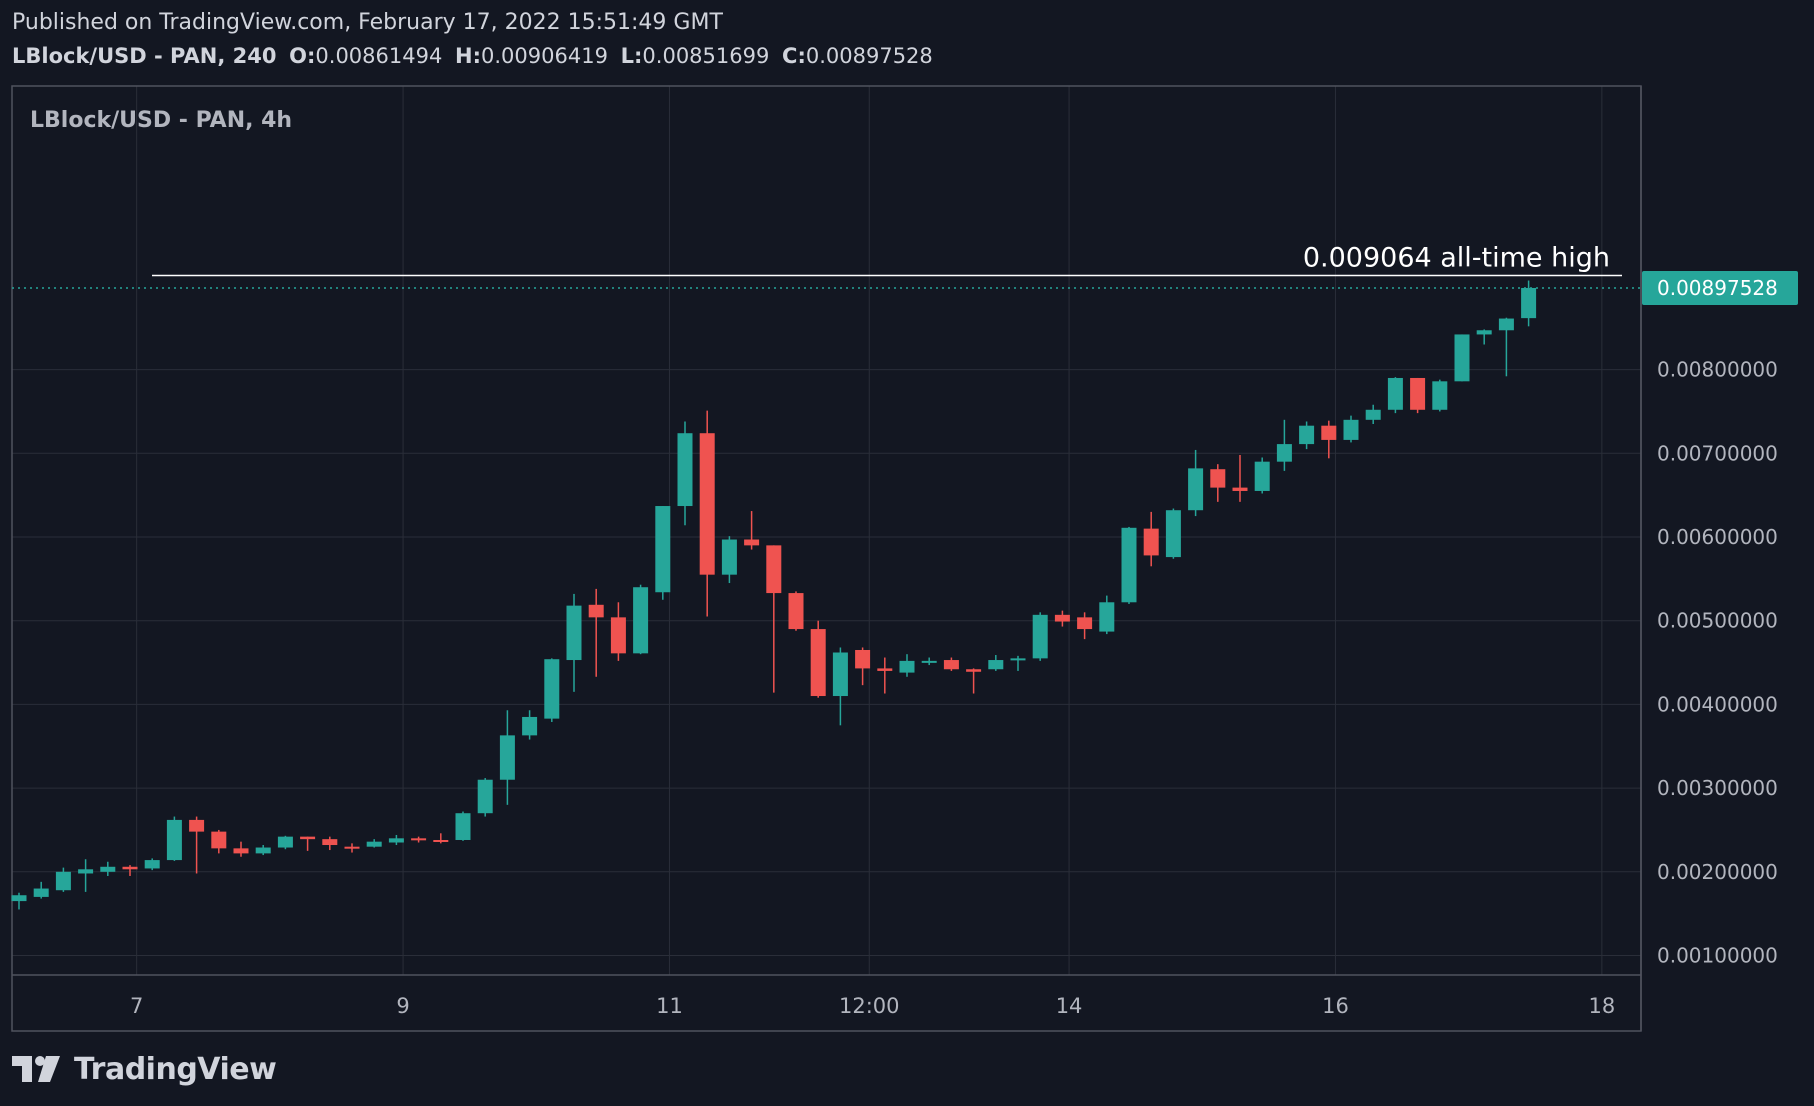  I want to click on last-price-badge-bg, so click(1720, 287).